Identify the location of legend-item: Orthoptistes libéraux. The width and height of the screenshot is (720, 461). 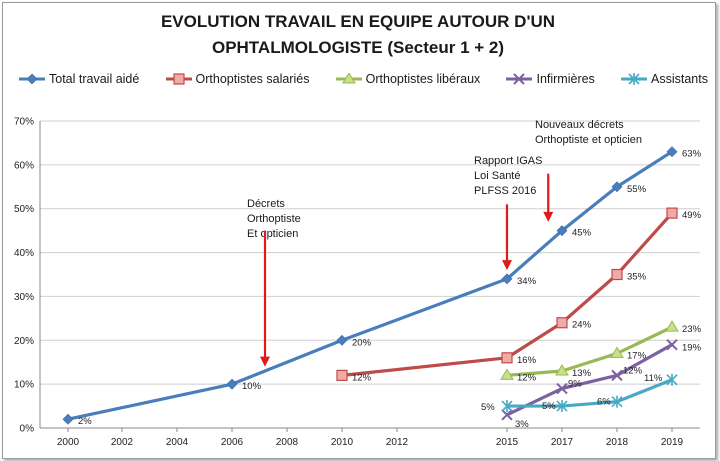
(408, 79).